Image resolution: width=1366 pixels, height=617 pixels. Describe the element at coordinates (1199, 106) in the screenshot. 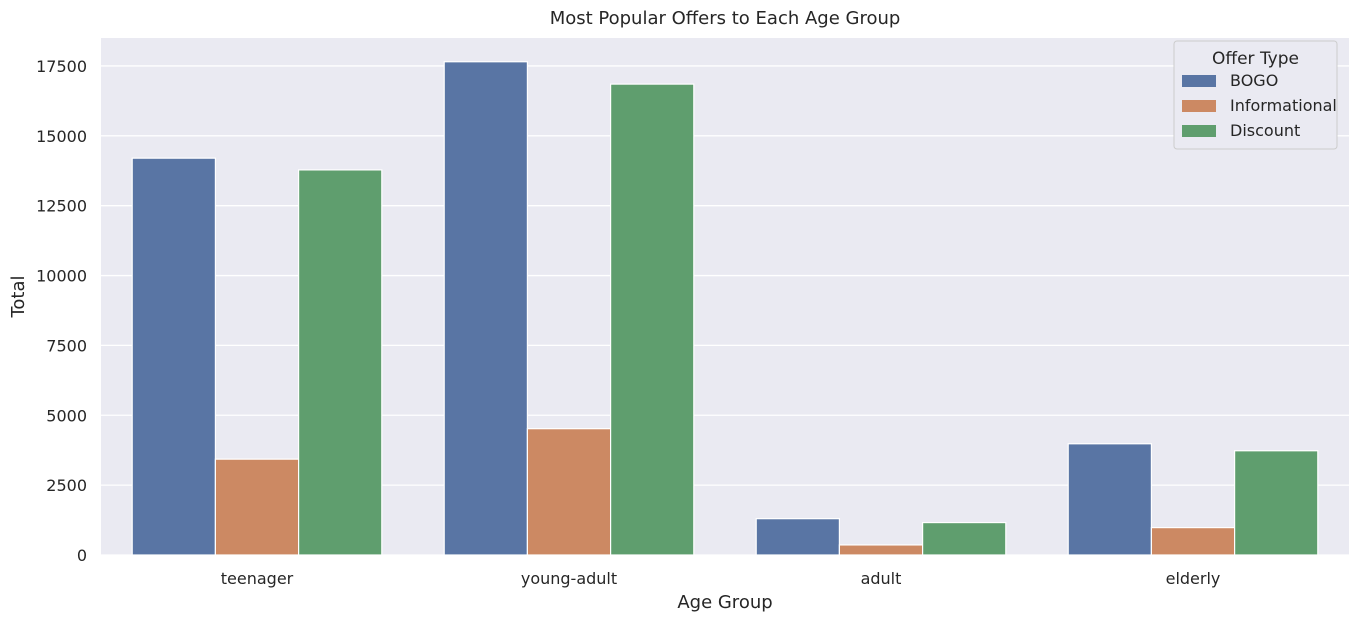

I see `legend-swatch-informational` at that location.